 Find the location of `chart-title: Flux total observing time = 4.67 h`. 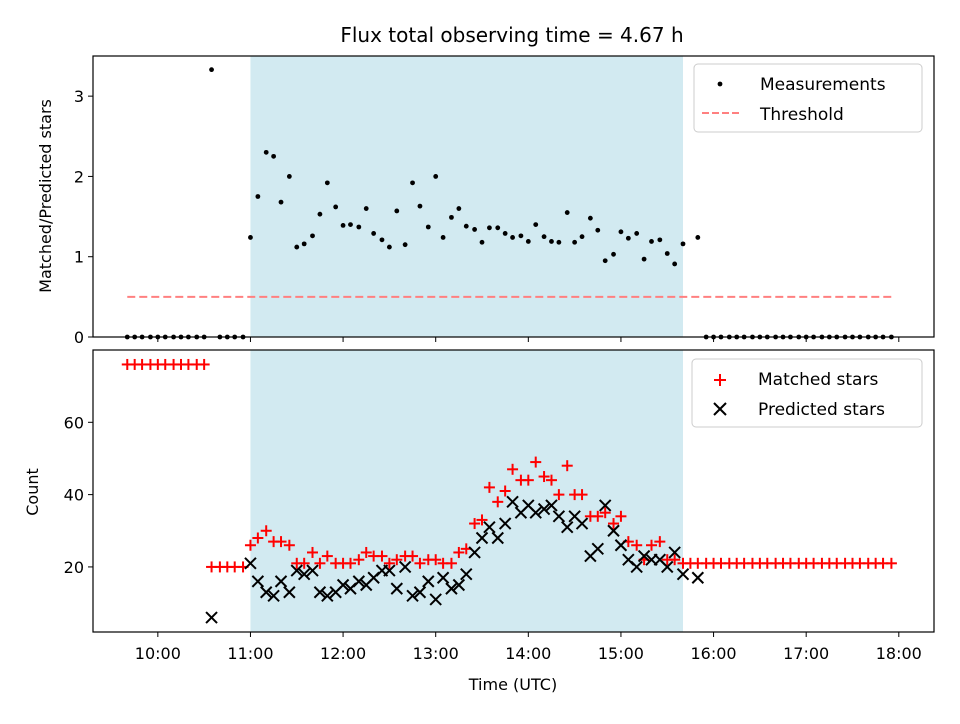

chart-title: Flux total observing time = 4.67 h is located at coordinates (511, 35).